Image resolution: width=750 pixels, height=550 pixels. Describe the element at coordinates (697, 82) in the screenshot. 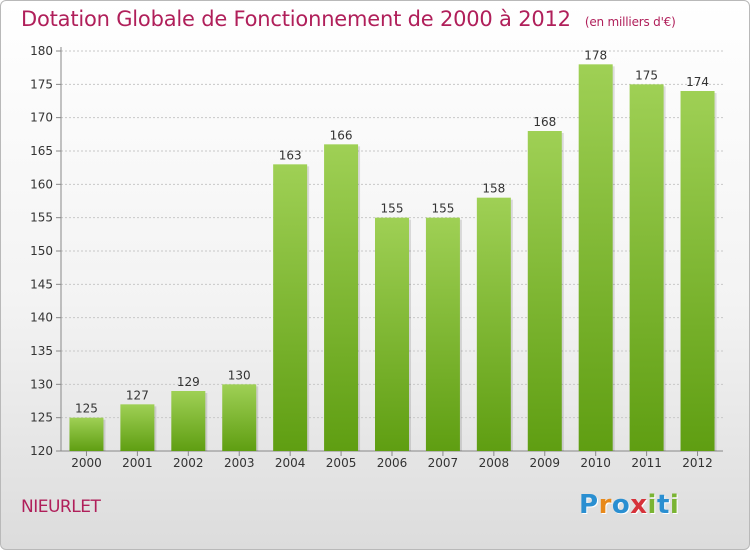

I see `bar-value-label: 174` at that location.